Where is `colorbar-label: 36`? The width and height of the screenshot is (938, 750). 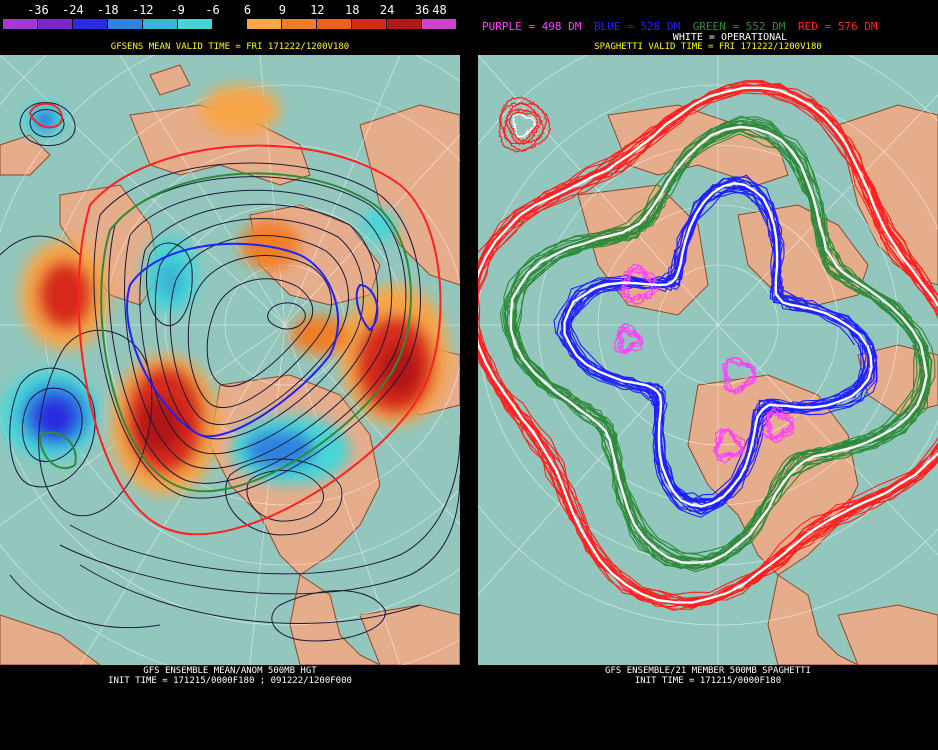 colorbar-label: 36 is located at coordinates (422, 10).